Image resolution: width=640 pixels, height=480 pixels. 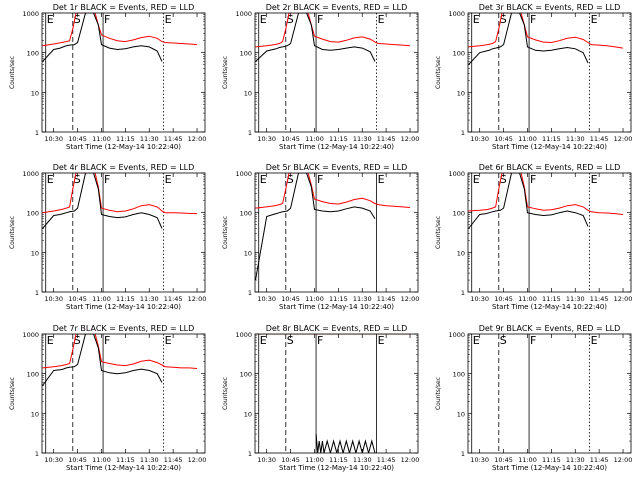 What do you see at coordinates (550, 7) in the screenshot?
I see `panel-title: Det 3r BLACK = Events, RED = LLD` at bounding box center [550, 7].